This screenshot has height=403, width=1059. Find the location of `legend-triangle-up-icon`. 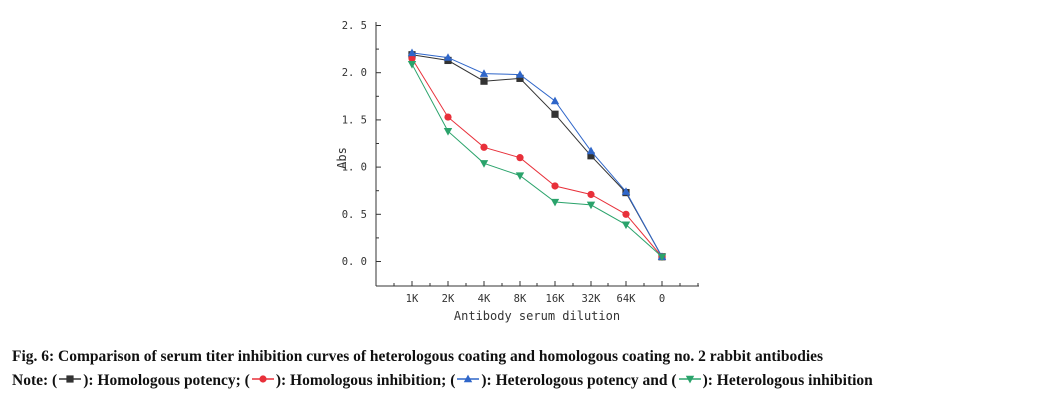

legend-triangle-up-icon is located at coordinates (468, 381).